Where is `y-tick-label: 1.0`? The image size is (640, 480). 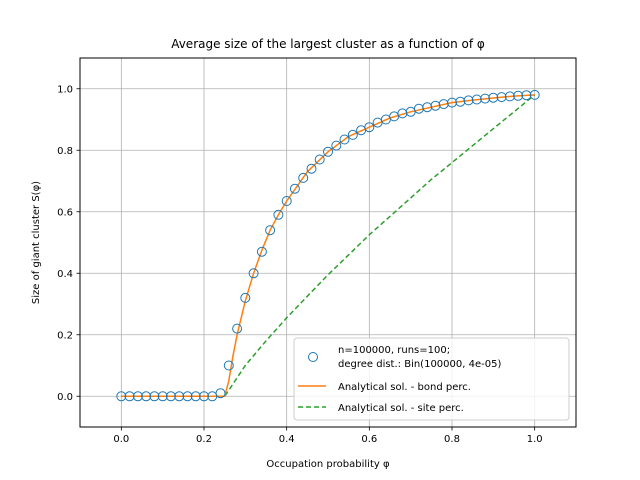
y-tick-label: 1.0 is located at coordinates (65, 89).